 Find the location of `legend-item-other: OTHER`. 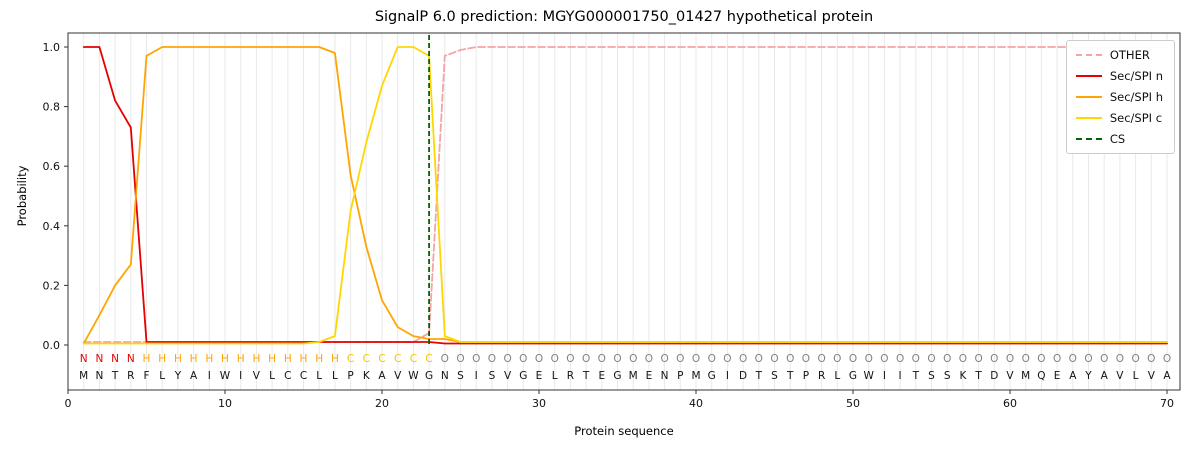

legend-item-other: OTHER is located at coordinates (1119, 55).